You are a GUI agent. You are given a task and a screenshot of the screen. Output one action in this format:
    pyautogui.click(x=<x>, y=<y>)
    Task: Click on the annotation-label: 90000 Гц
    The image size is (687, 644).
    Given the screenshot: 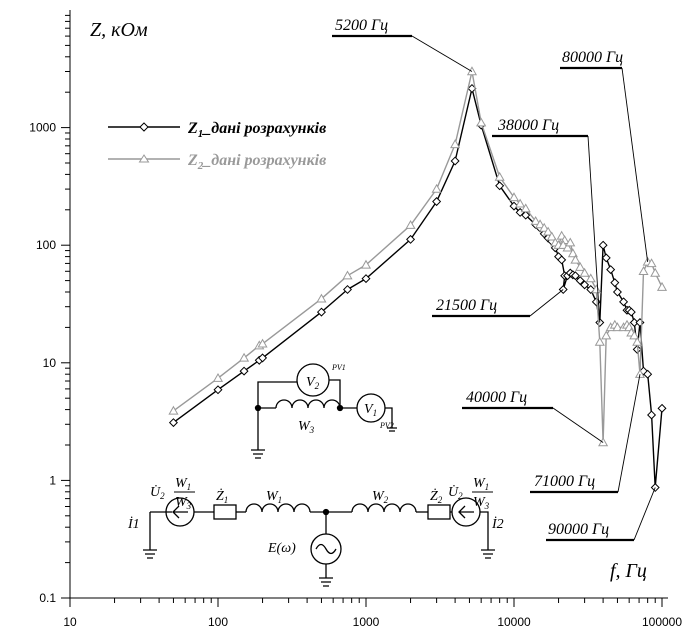 What is the action you would take?
    pyautogui.click(x=578, y=529)
    